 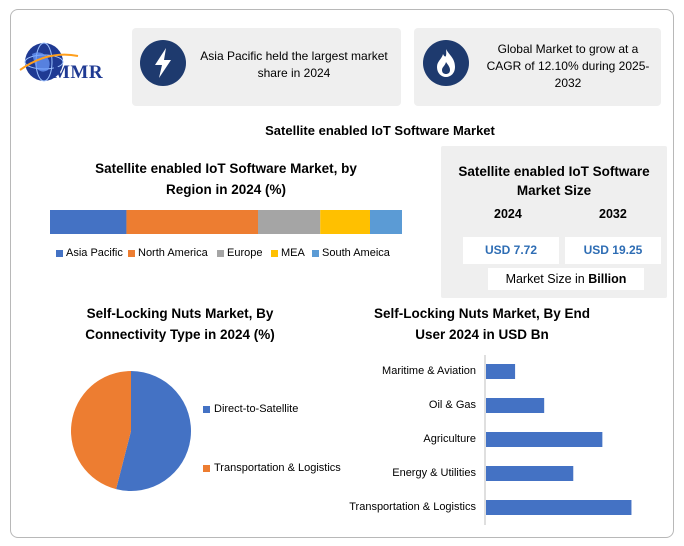 I want to click on pie-legend-item-transportation-logistics: Transportation & Logistics, so click(x=272, y=468).